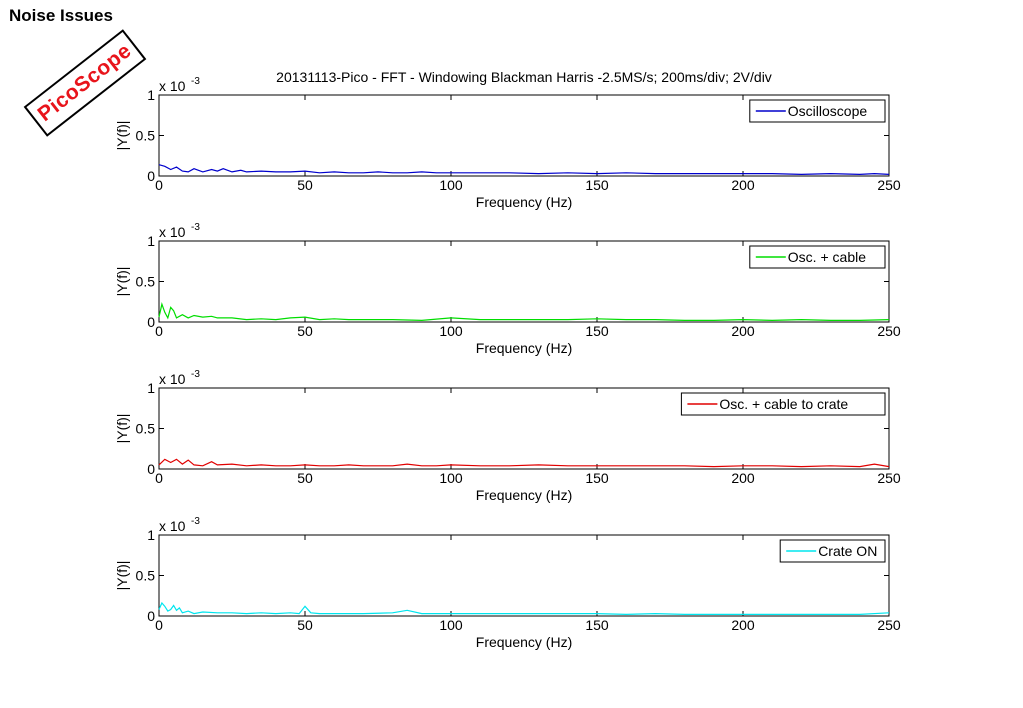  What do you see at coordinates (827, 257) in the screenshot?
I see `legend-label: Osc. + cable` at bounding box center [827, 257].